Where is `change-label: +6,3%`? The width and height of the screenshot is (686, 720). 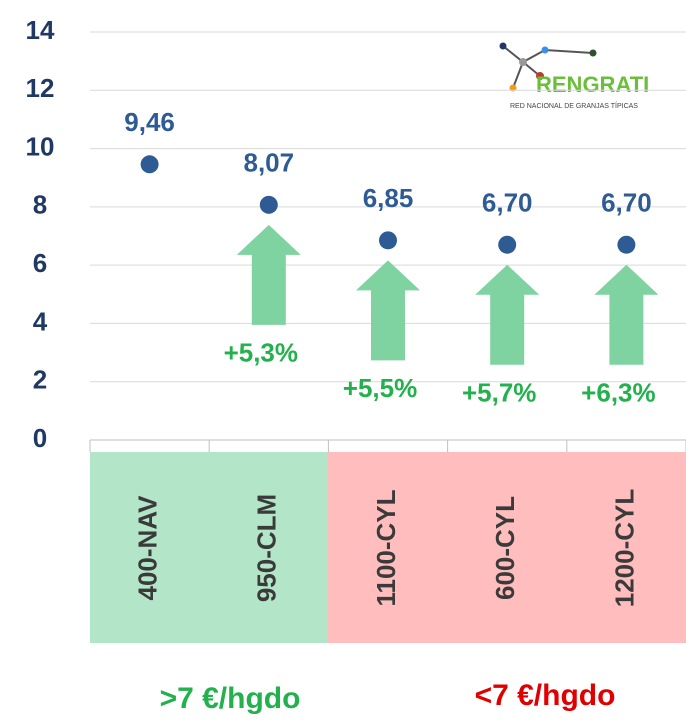 change-label: +6,3% is located at coordinates (618, 393).